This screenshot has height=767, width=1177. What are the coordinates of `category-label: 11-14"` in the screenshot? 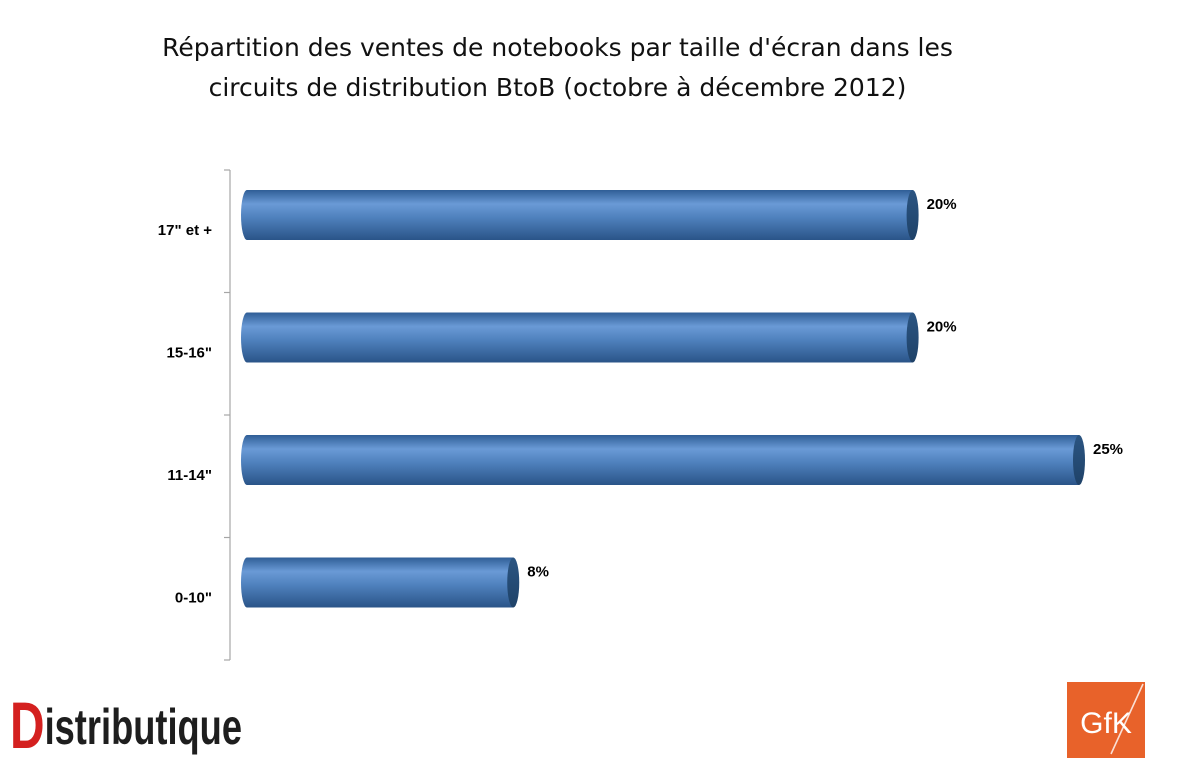 It's located at (189, 475).